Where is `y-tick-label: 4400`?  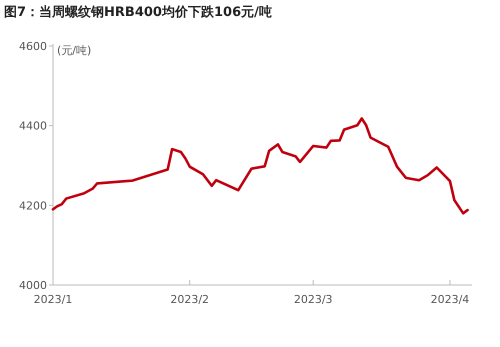 y-tick-label: 4400 is located at coordinates (33, 126).